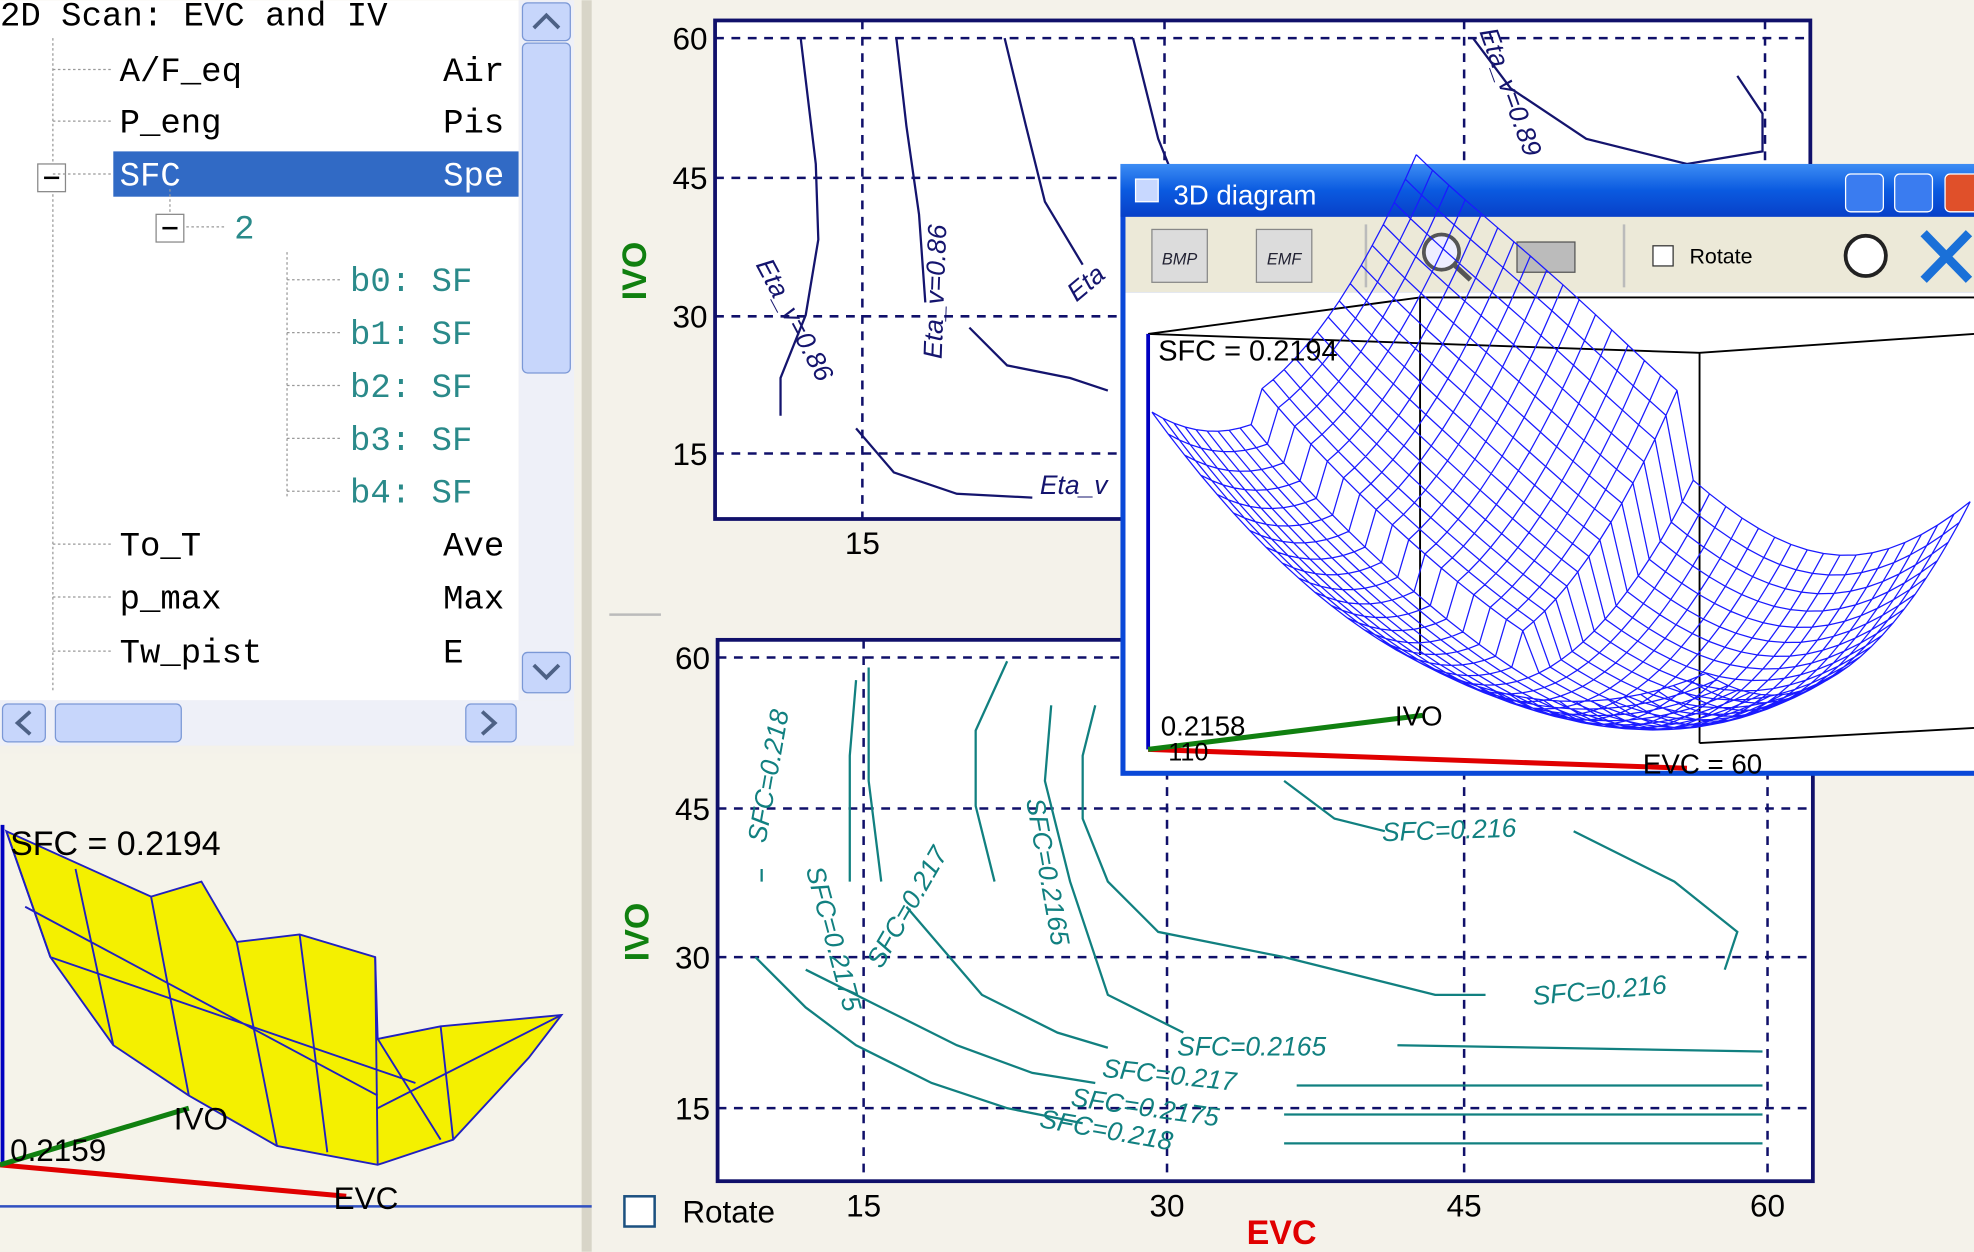 The height and width of the screenshot is (1252, 1974). What do you see at coordinates (1864, 193) in the screenshot?
I see `minimize` at bounding box center [1864, 193].